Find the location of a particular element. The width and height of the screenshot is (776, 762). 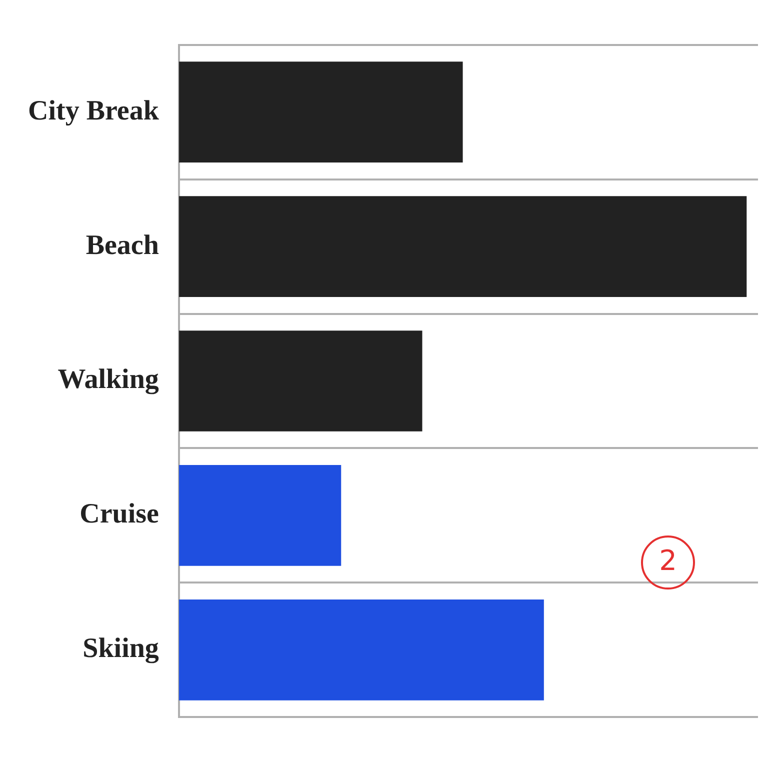

y-tick-label: City Break is located at coordinates (94, 110).